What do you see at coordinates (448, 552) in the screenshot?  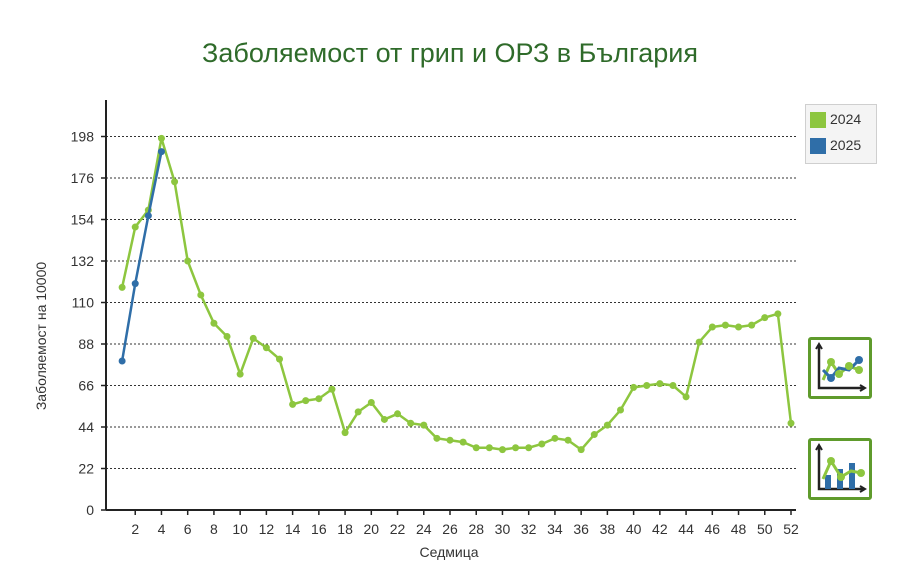 I see `x-axis-title: Седмица` at bounding box center [448, 552].